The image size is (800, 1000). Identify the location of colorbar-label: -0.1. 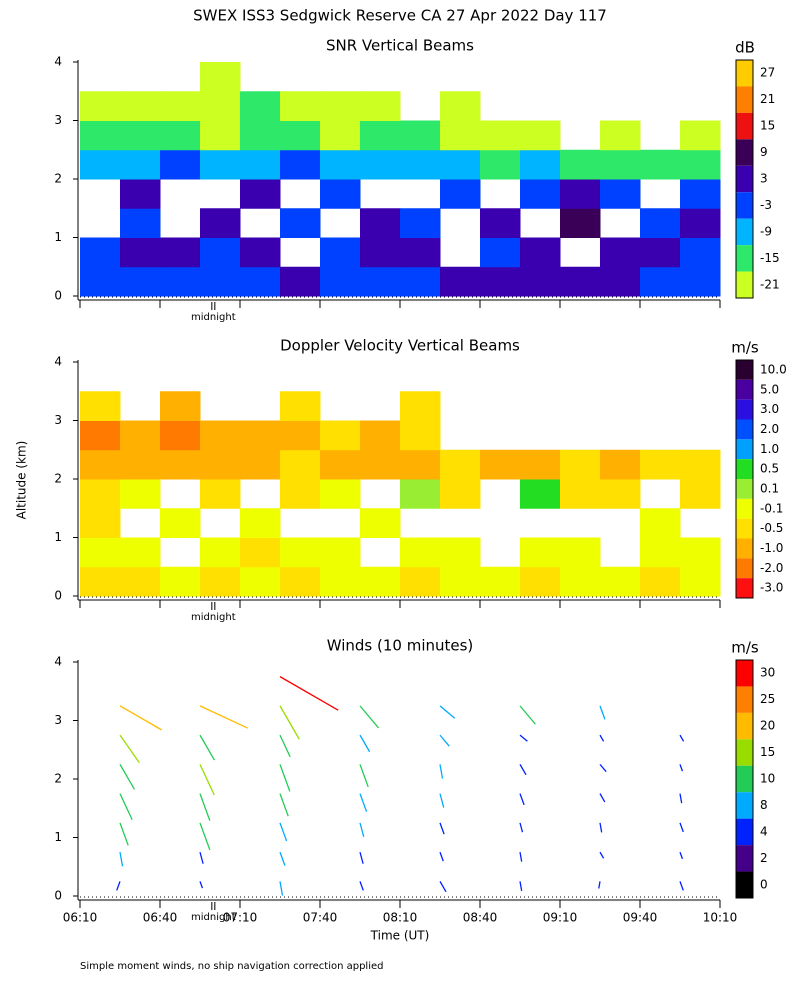
(771, 508).